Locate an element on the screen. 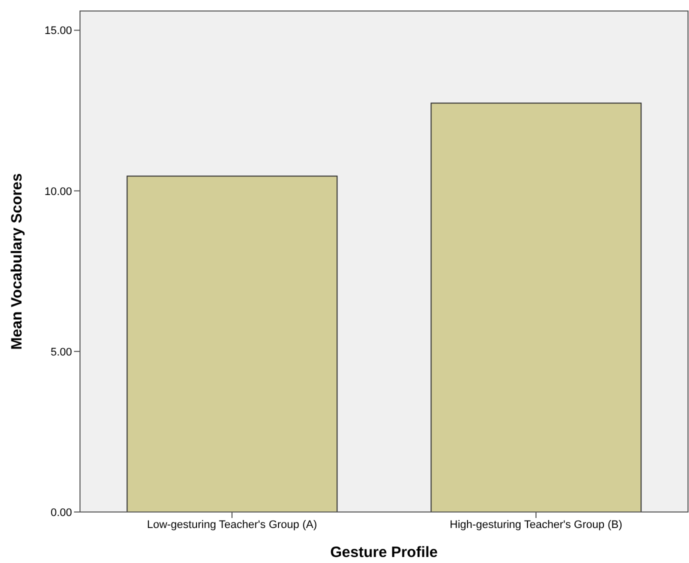 The image size is (689, 563). y-tick-label: 0.00 is located at coordinates (61, 512).